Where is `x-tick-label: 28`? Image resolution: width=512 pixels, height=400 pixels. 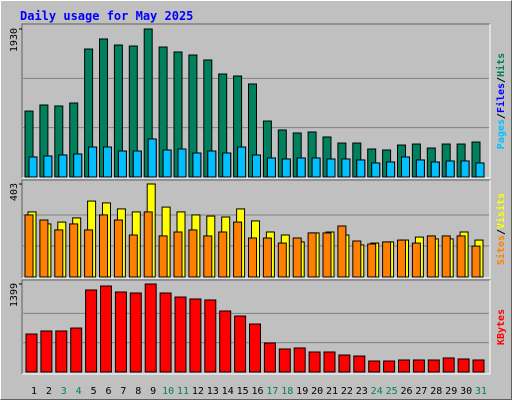
x-tick-label: 28 is located at coordinates (436, 391).